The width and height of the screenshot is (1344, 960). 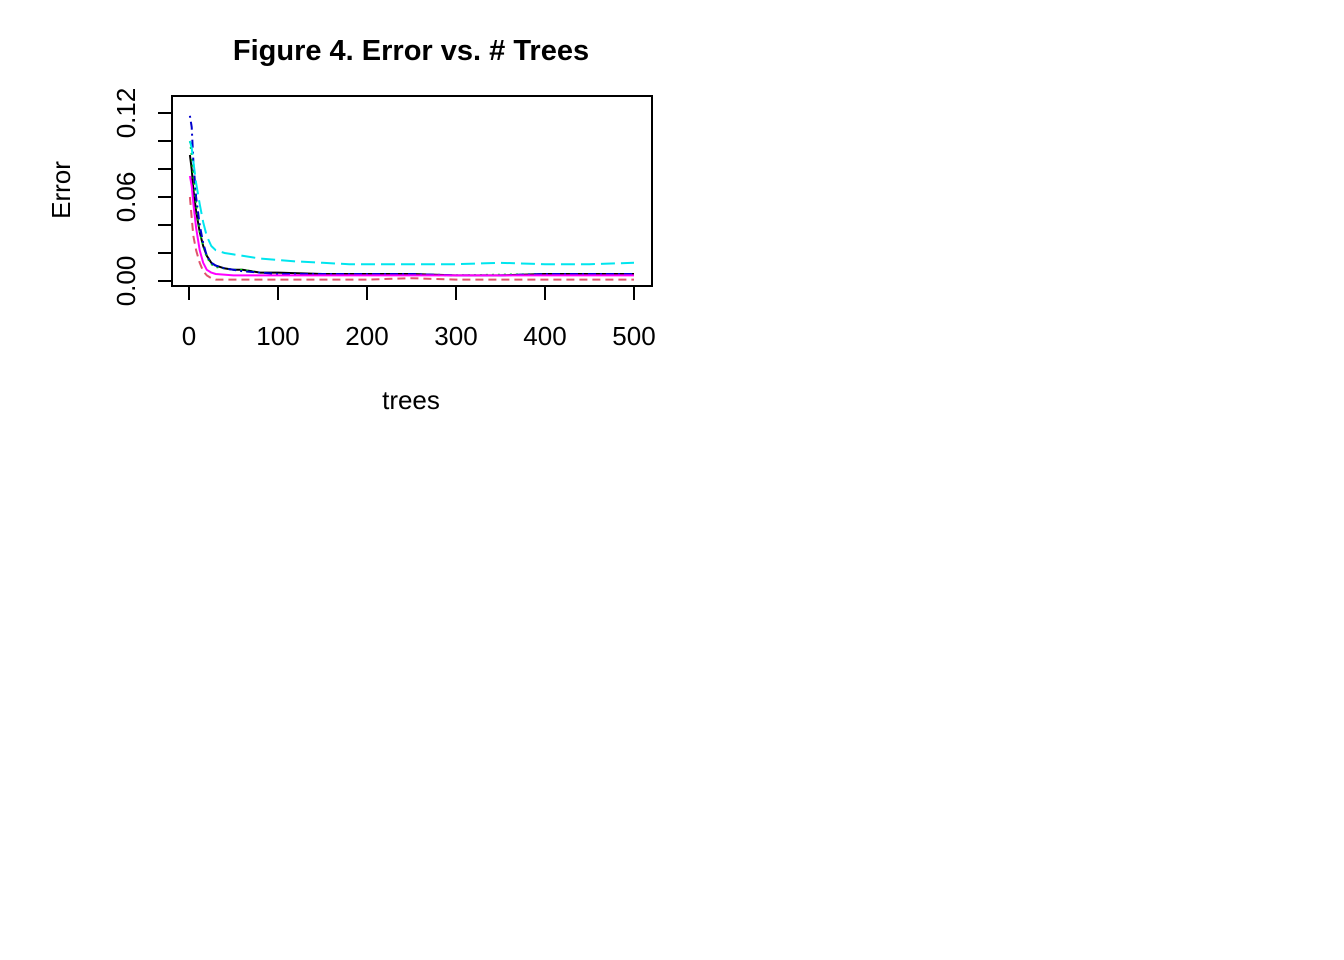 I want to click on series-group, so click(x=411, y=198).